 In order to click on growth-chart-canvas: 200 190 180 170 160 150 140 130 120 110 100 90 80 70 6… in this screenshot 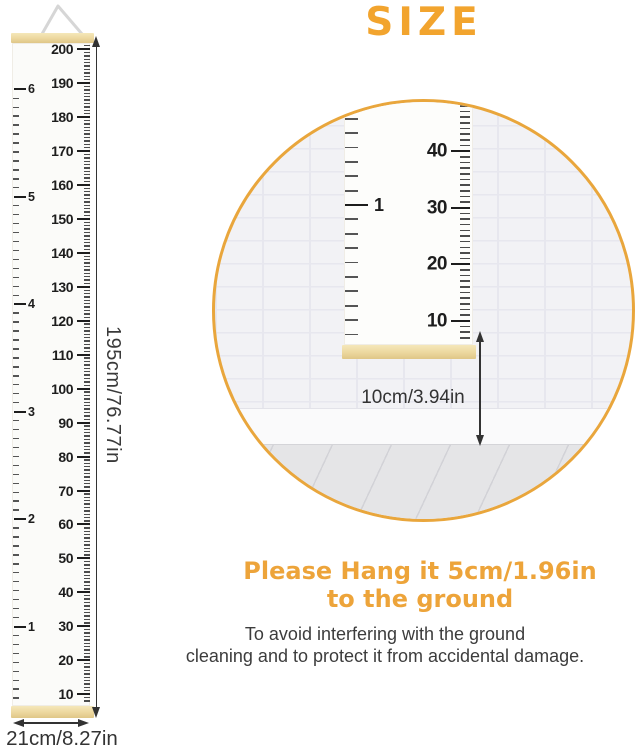, I will do `click(51, 373)`.